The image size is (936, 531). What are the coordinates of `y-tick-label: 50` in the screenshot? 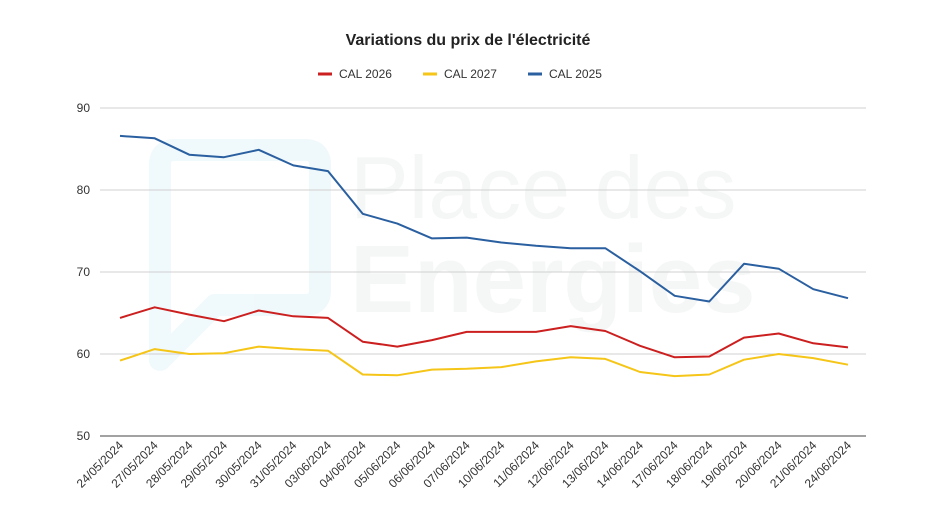 It's located at (84, 436).